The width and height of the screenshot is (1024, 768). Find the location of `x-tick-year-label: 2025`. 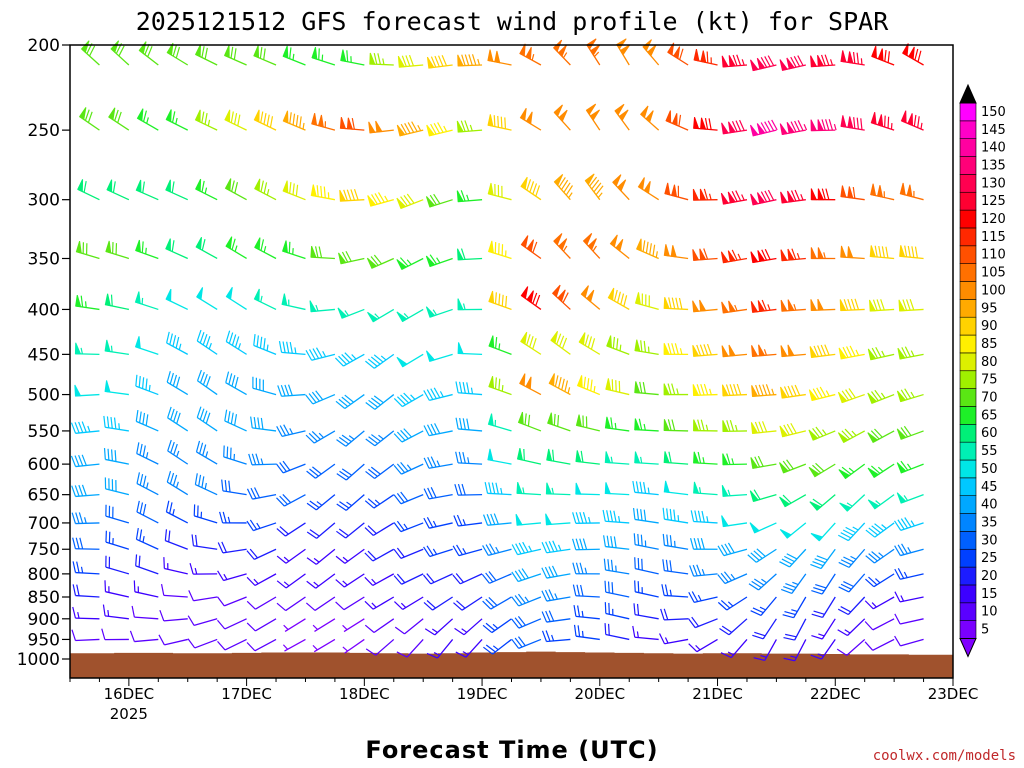

x-tick-year-label: 2025 is located at coordinates (129, 714).